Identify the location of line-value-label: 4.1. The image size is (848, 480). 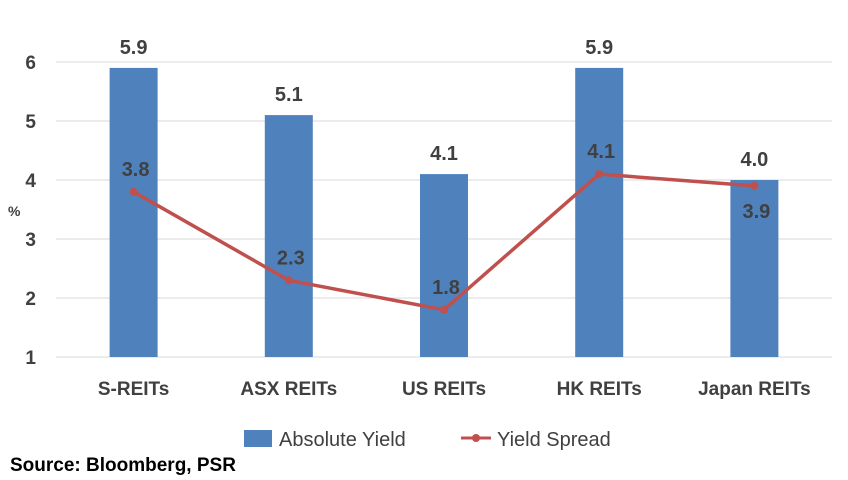
(601, 152).